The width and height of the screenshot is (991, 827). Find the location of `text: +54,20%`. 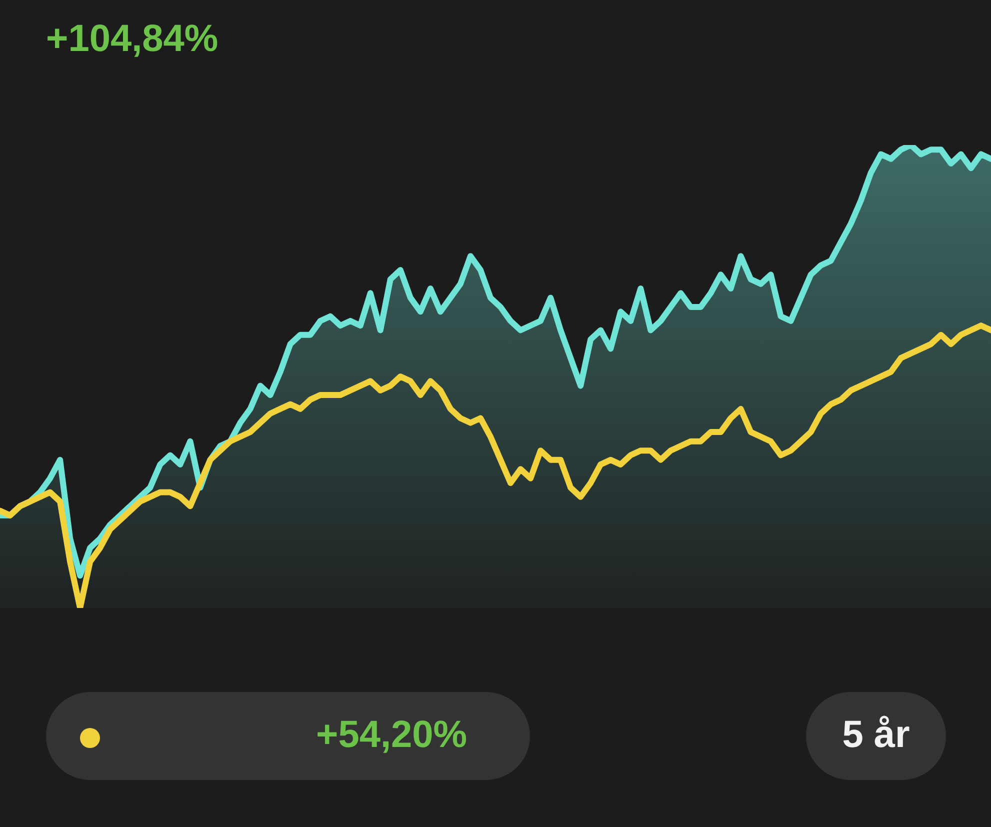

text: +54,20% is located at coordinates (392, 735).